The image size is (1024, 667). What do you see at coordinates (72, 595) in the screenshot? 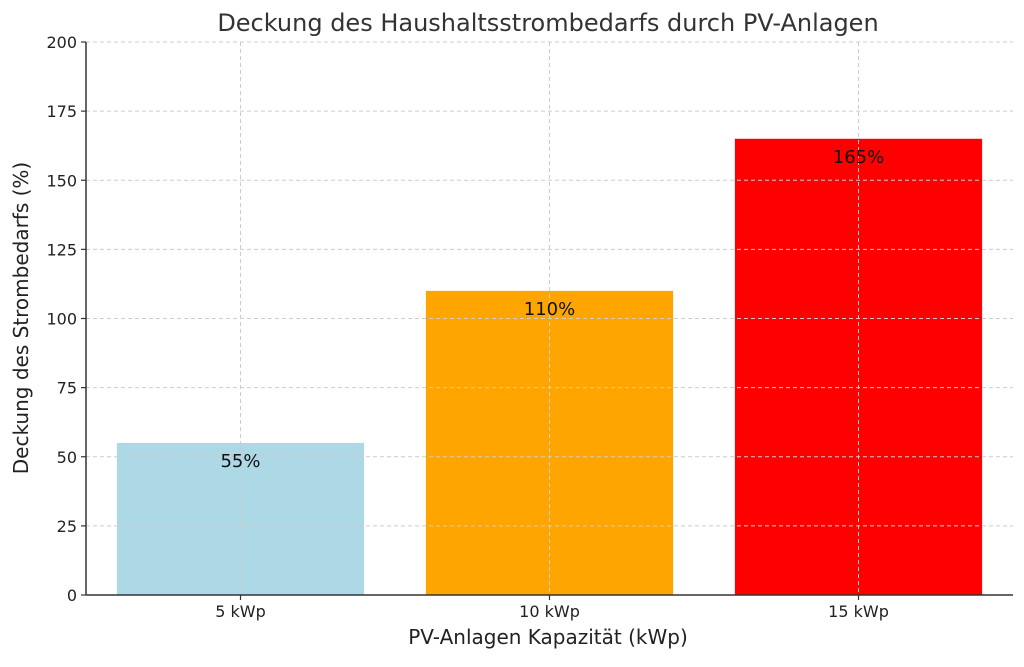
I see `y-tick-label: 0` at bounding box center [72, 595].